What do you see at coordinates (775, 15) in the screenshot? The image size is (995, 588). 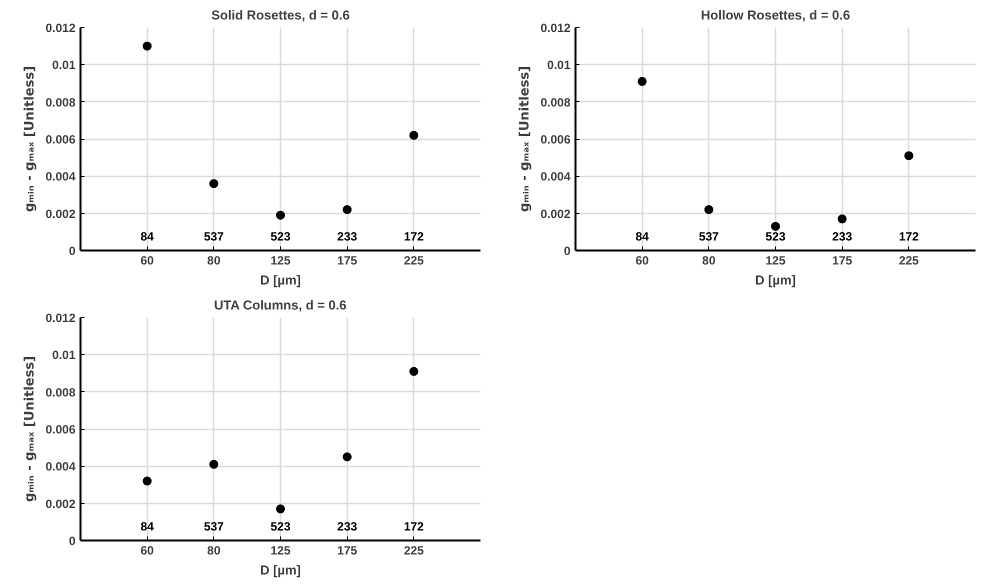 I see `chart-title: Hollow Rosettes, d = 0.6` at bounding box center [775, 15].